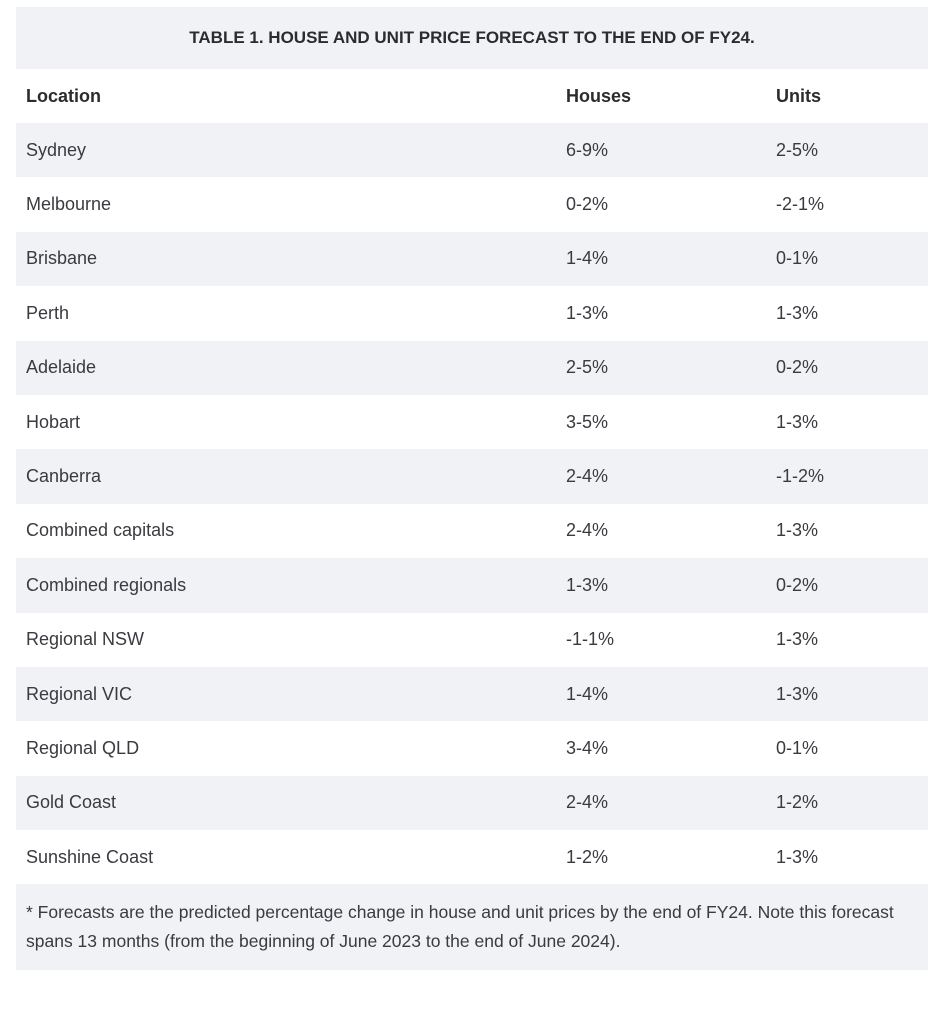 The height and width of the screenshot is (1010, 940). I want to click on header-location: Location, so click(286, 96).